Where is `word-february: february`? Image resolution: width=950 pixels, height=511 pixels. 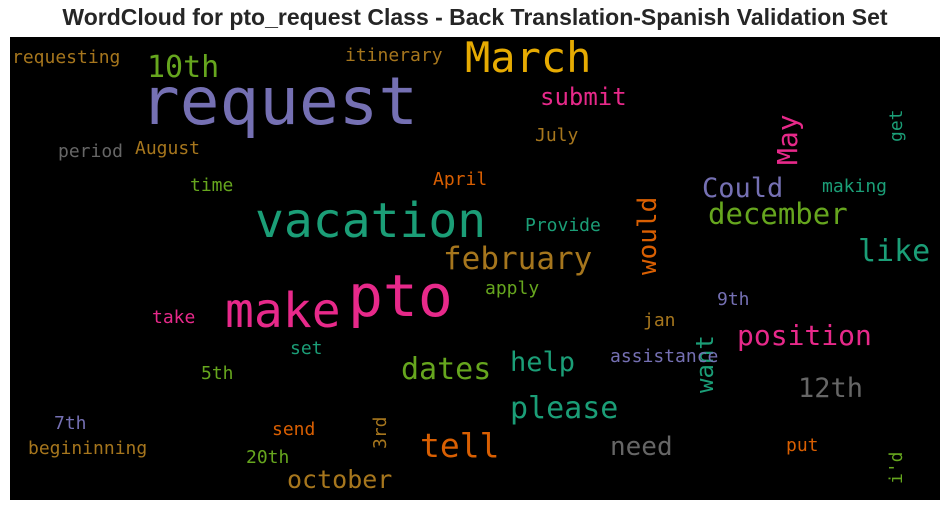
word-february: february is located at coordinates (518, 259).